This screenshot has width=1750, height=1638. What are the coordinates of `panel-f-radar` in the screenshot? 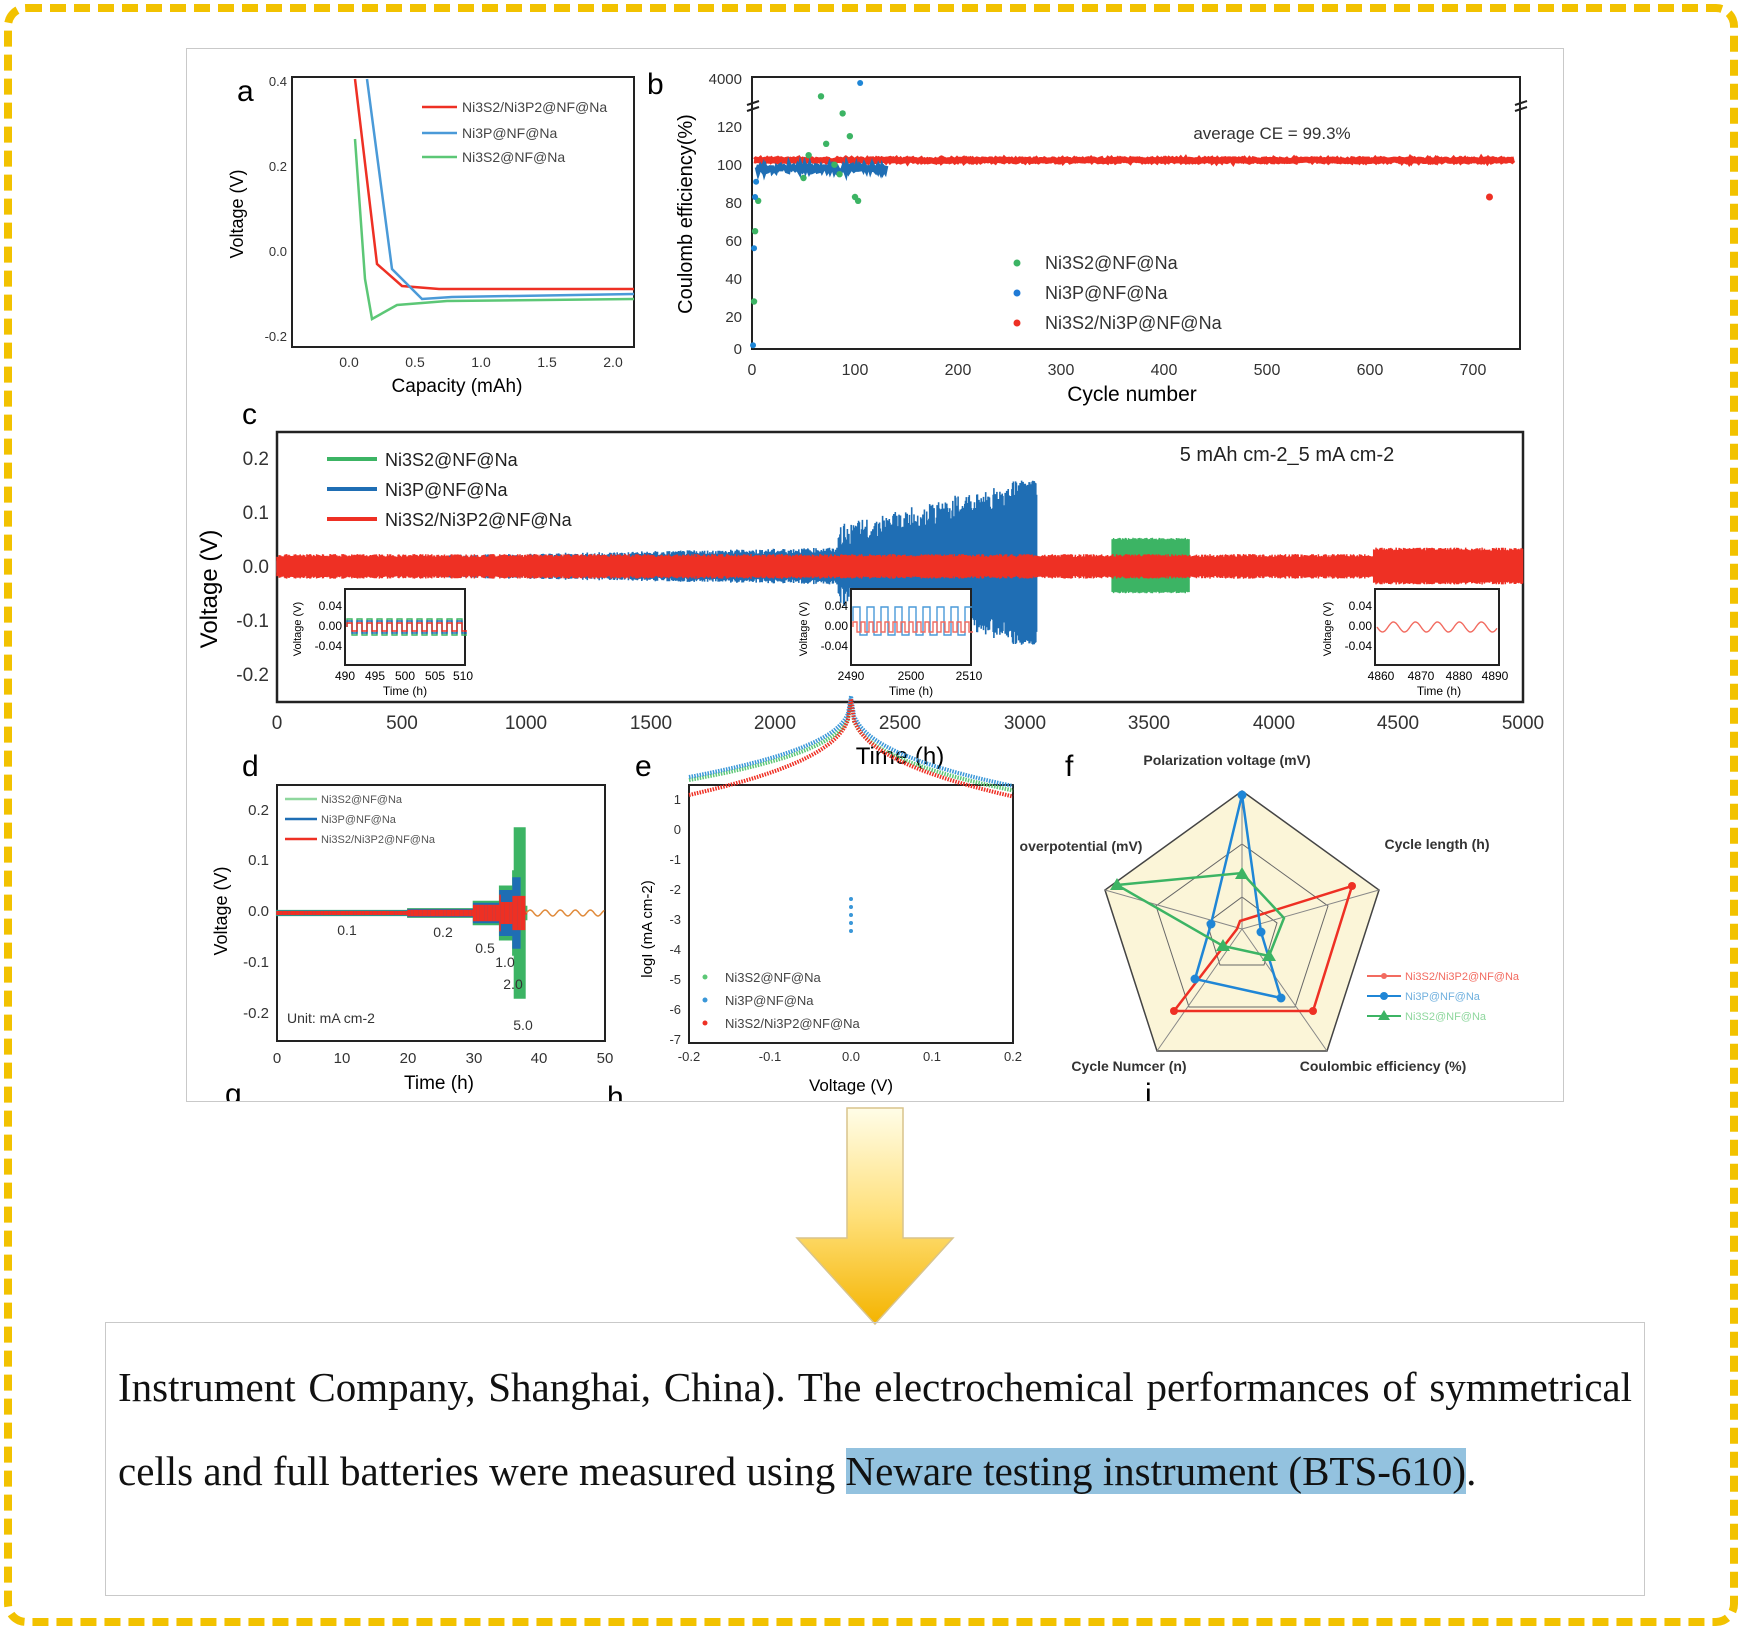 It's located at (1242, 921).